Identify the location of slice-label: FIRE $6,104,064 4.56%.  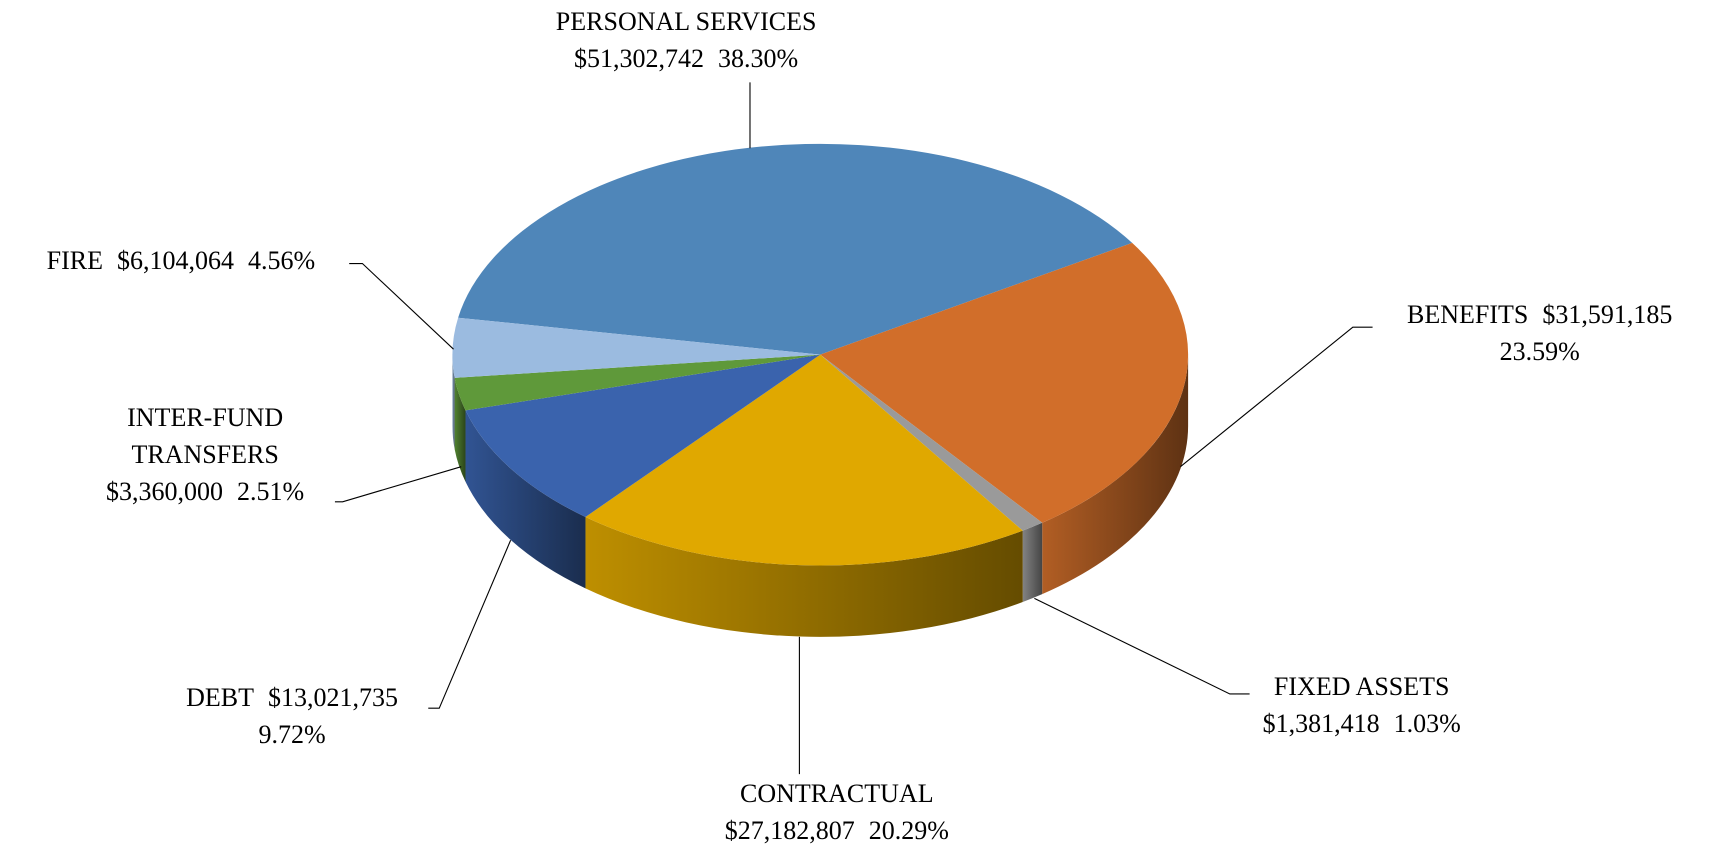
(181, 260).